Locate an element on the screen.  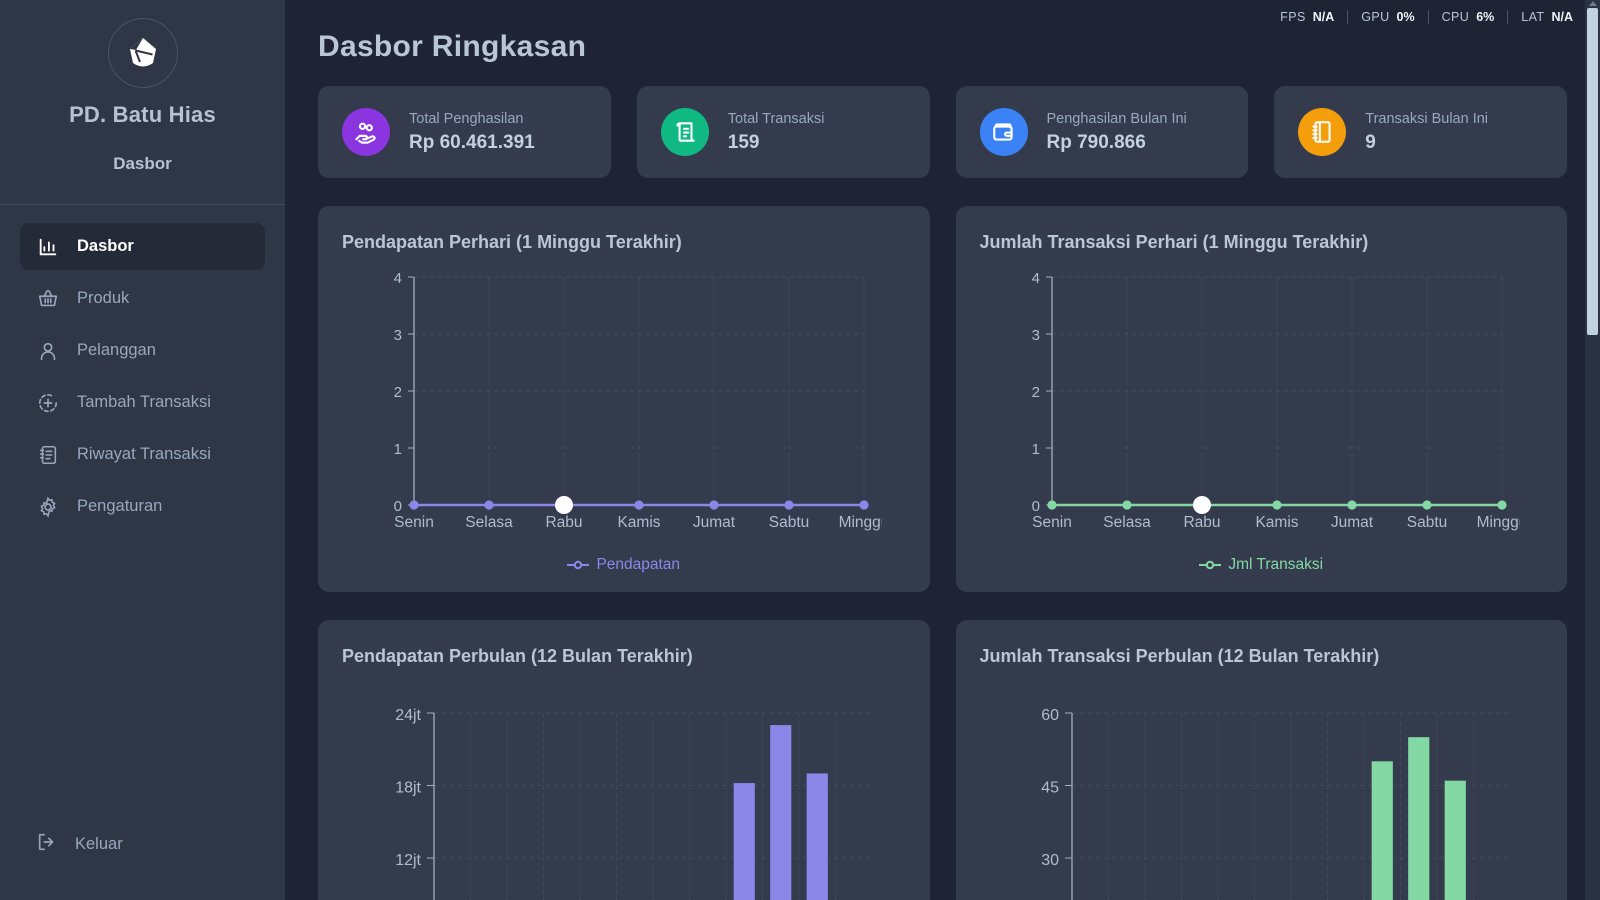
sidebar-item-label: Riwayat Transaksi is located at coordinates (144, 454).